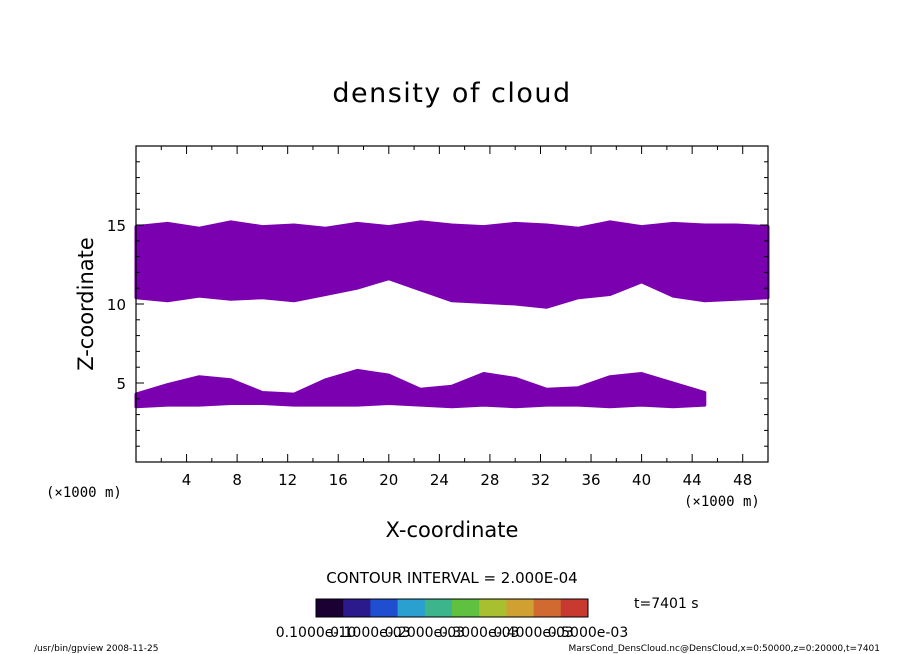 The height and width of the screenshot is (654, 904). Describe the element at coordinates (121, 384) in the screenshot. I see `y-tick-label: 5` at that location.